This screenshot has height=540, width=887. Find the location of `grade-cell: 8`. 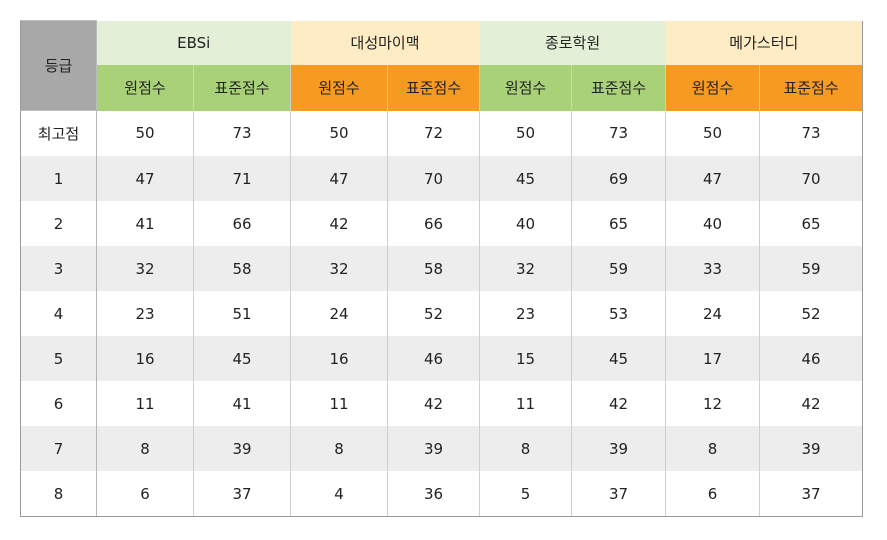

grade-cell: 8 is located at coordinates (58, 494).